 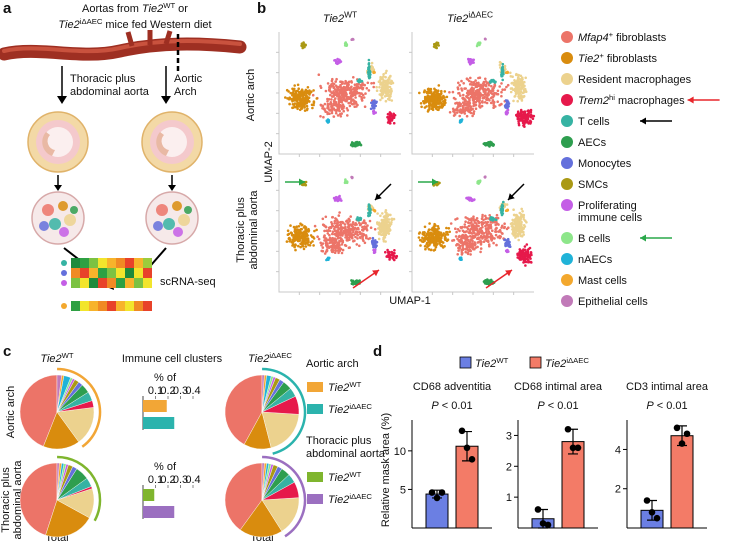 What do you see at coordinates (470, 17) in the screenshot?
I see `genotype-label: Tie2iΔAEC` at bounding box center [470, 17].